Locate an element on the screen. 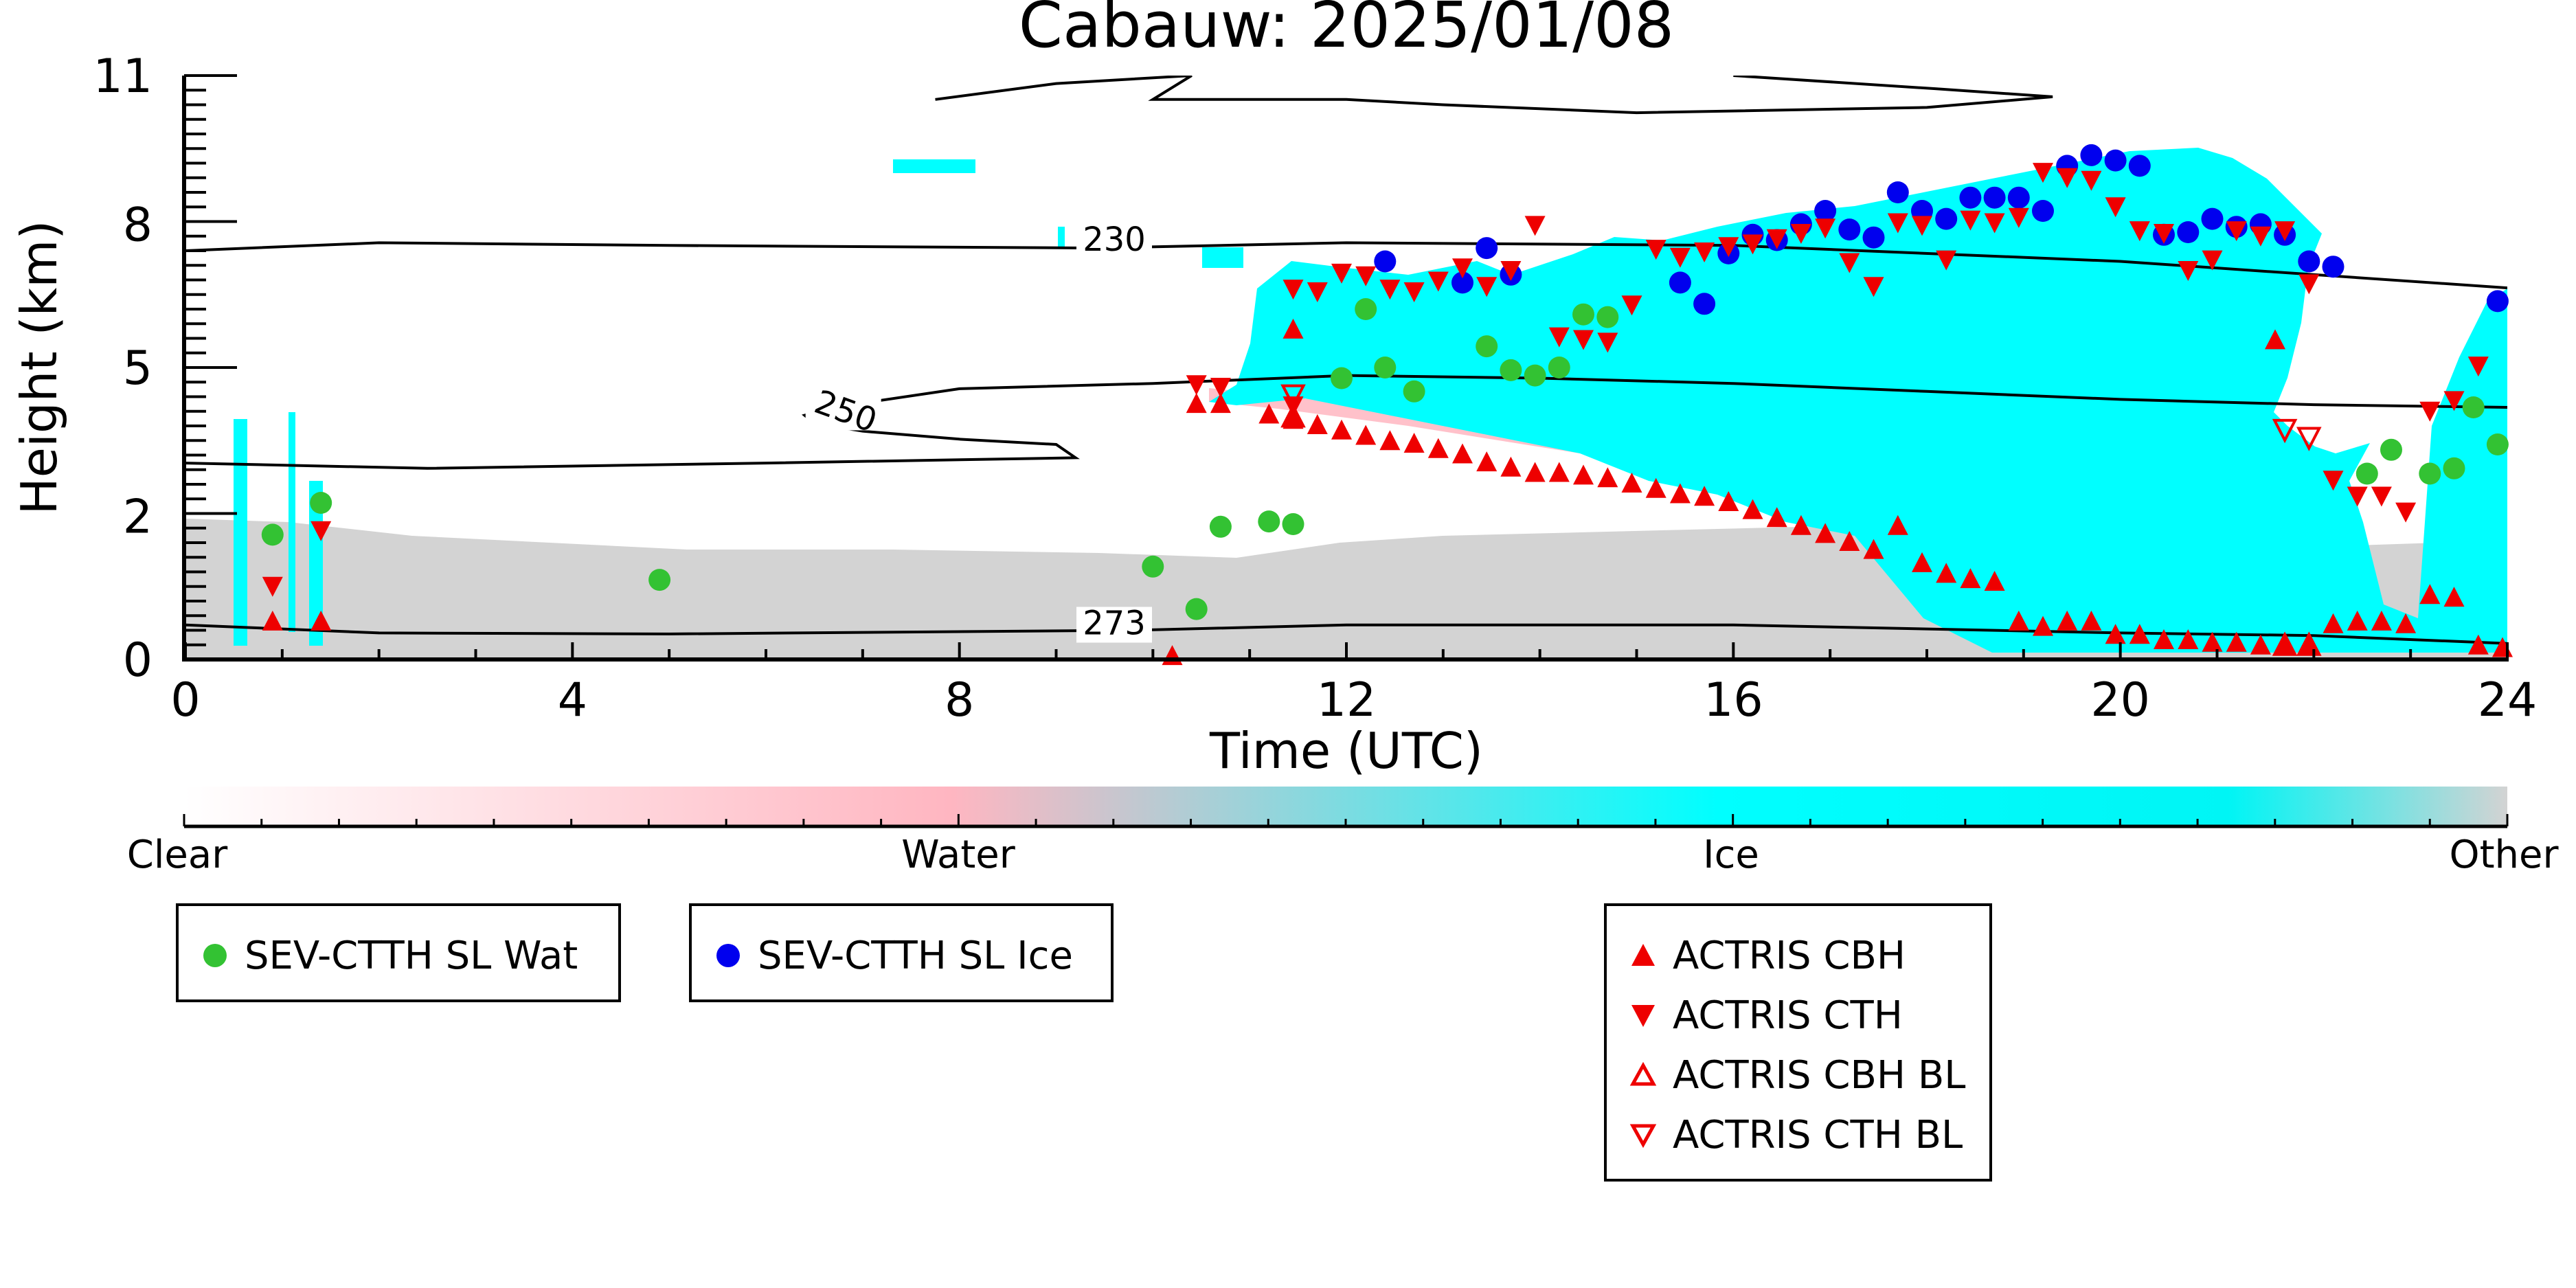 This screenshot has width=2576, height=1288. chart-title: Cabauw: 2025/01/08 is located at coordinates (1346, 31).